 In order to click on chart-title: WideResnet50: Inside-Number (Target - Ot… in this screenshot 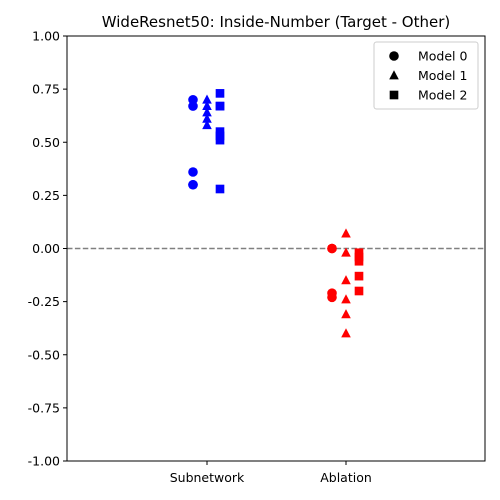, I will do `click(276, 22)`.